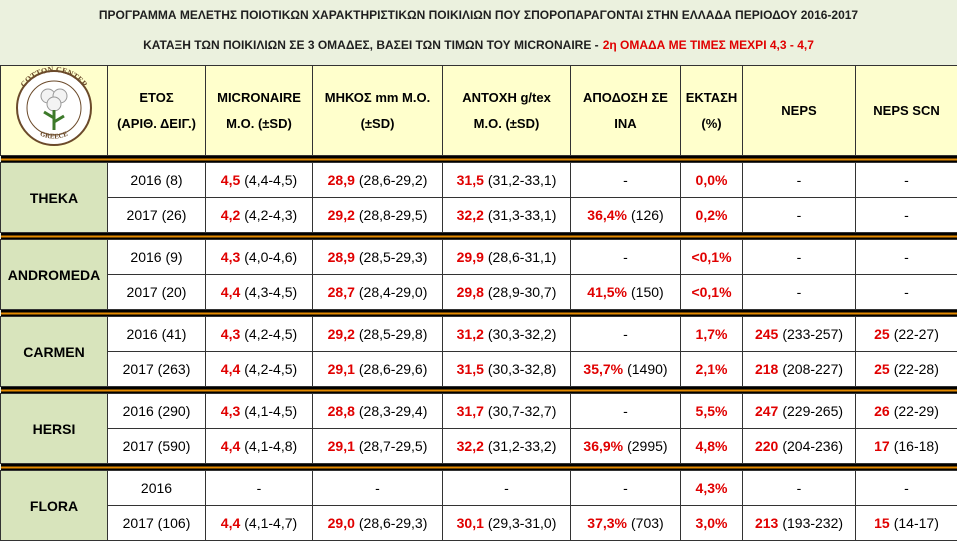  I want to click on cell-value: 4,4, so click(230, 292).